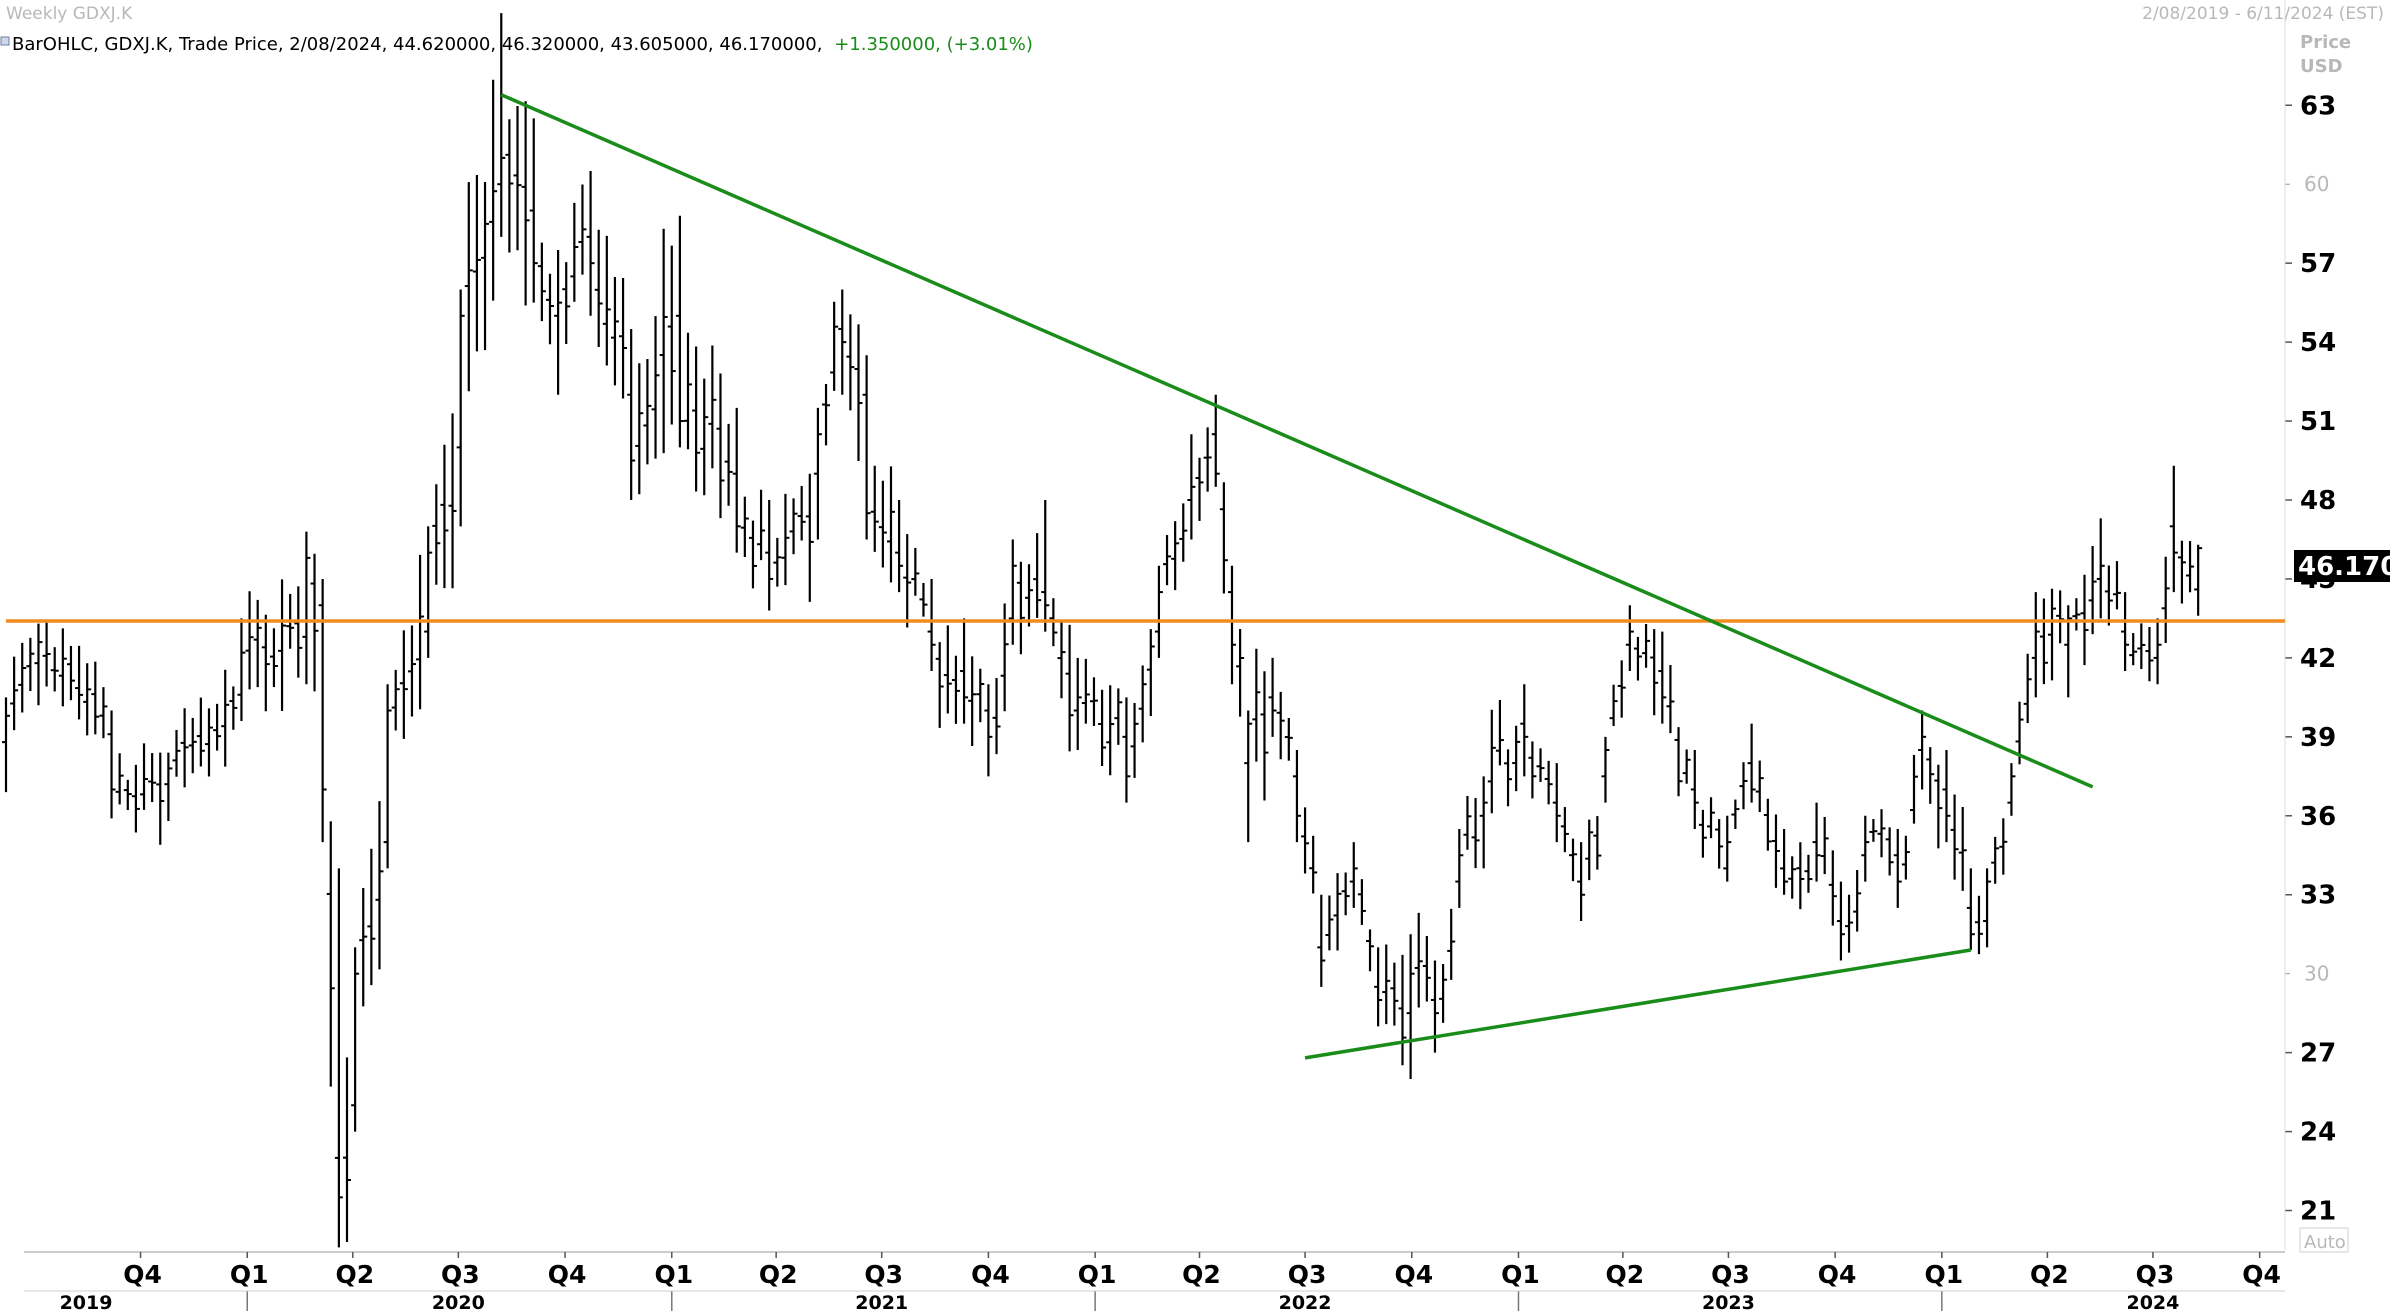 This screenshot has width=2390, height=1311. What do you see at coordinates (881, 1301) in the screenshot?
I see `x-year-label: 2021` at bounding box center [881, 1301].